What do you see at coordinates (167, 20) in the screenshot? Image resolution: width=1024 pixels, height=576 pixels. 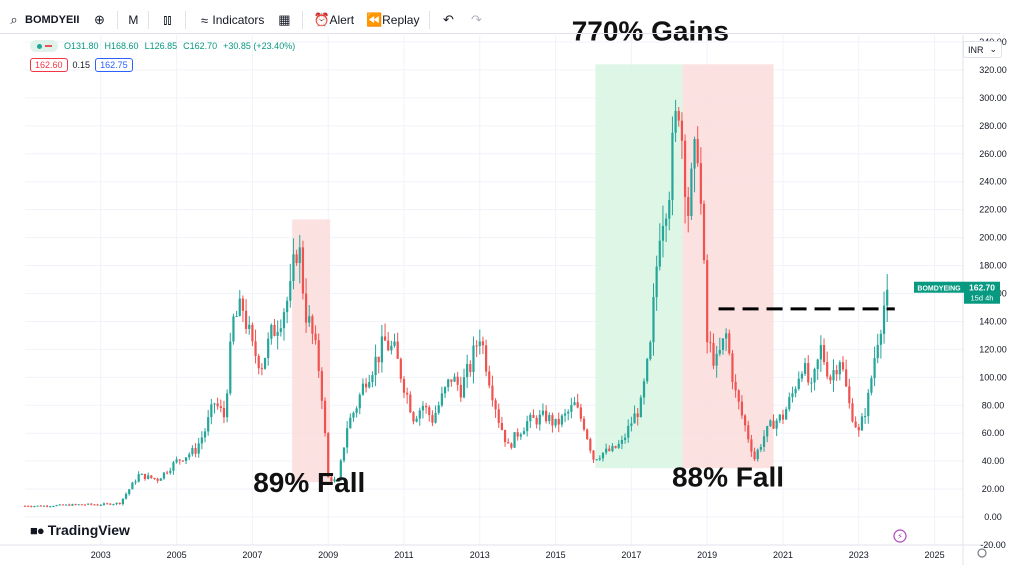 I see `chart-type-button: ⫾⫾` at bounding box center [167, 20].